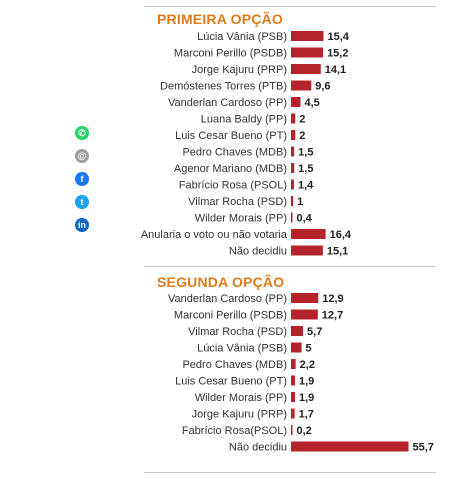 This screenshot has width=470, height=480. I want to click on middle-divider, so click(290, 266).